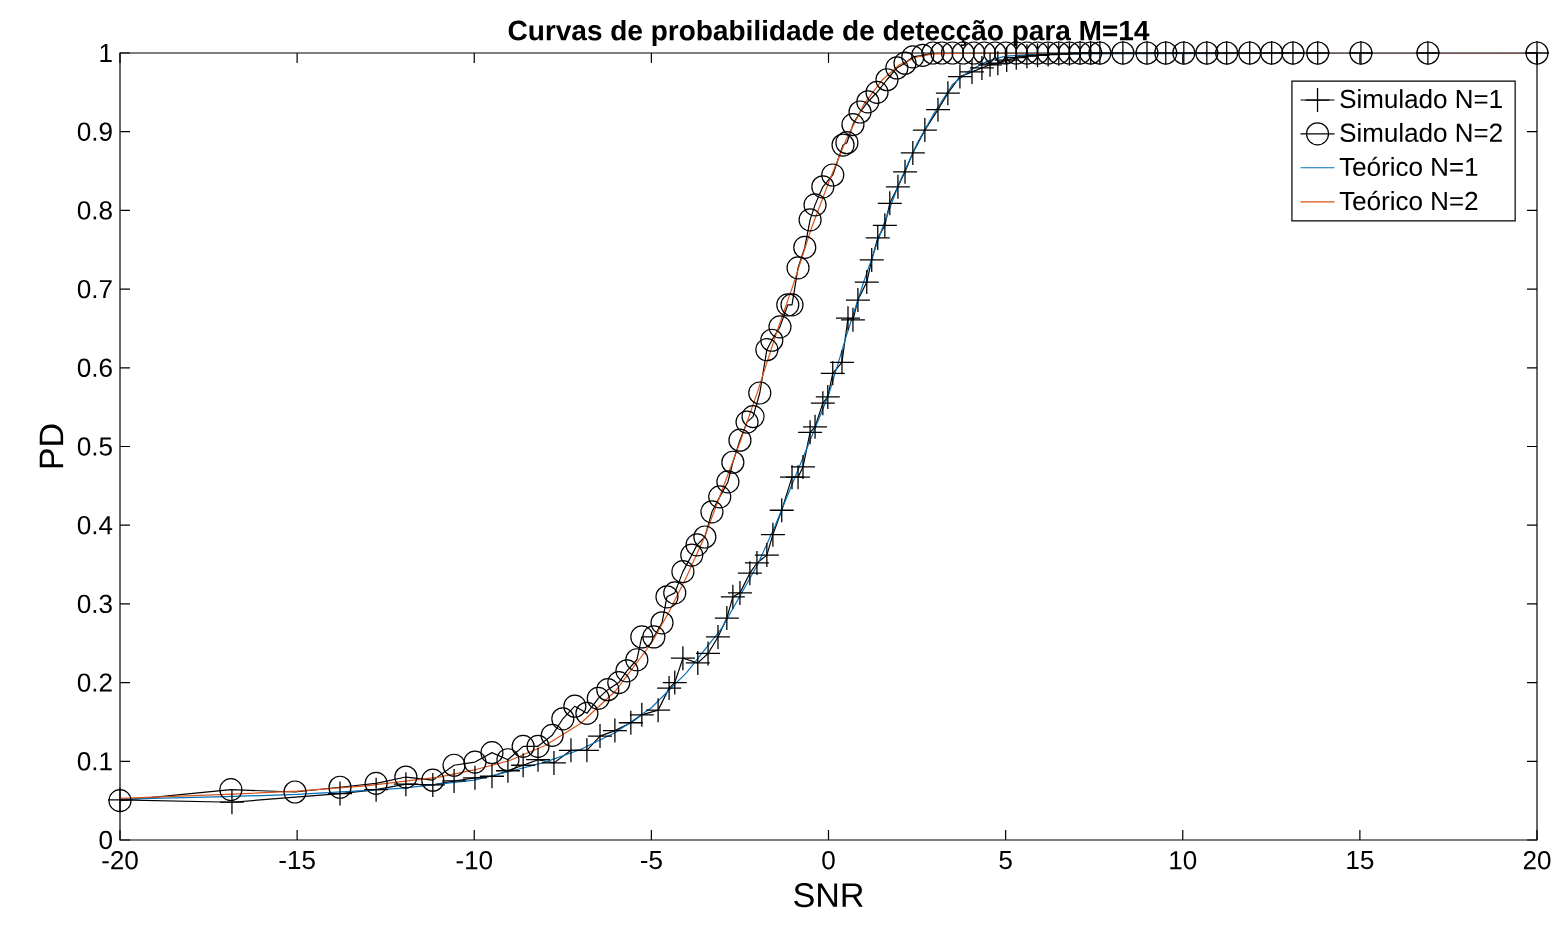 This screenshot has width=1560, height=941. What do you see at coordinates (828, 895) in the screenshot?
I see `x-axis-title: SNR` at bounding box center [828, 895].